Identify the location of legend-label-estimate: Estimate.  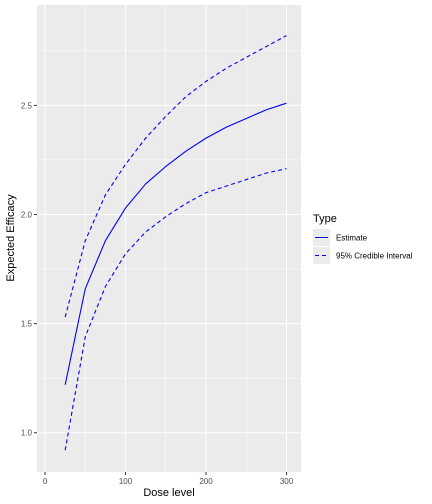
(352, 238).